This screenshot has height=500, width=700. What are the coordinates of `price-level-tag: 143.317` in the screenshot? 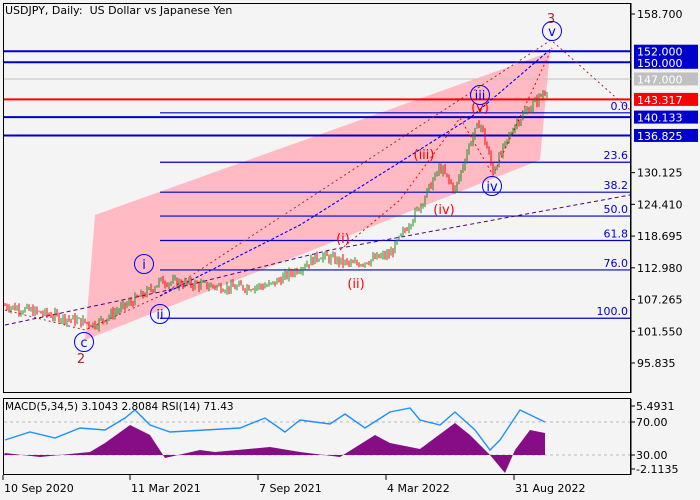 It's located at (660, 100).